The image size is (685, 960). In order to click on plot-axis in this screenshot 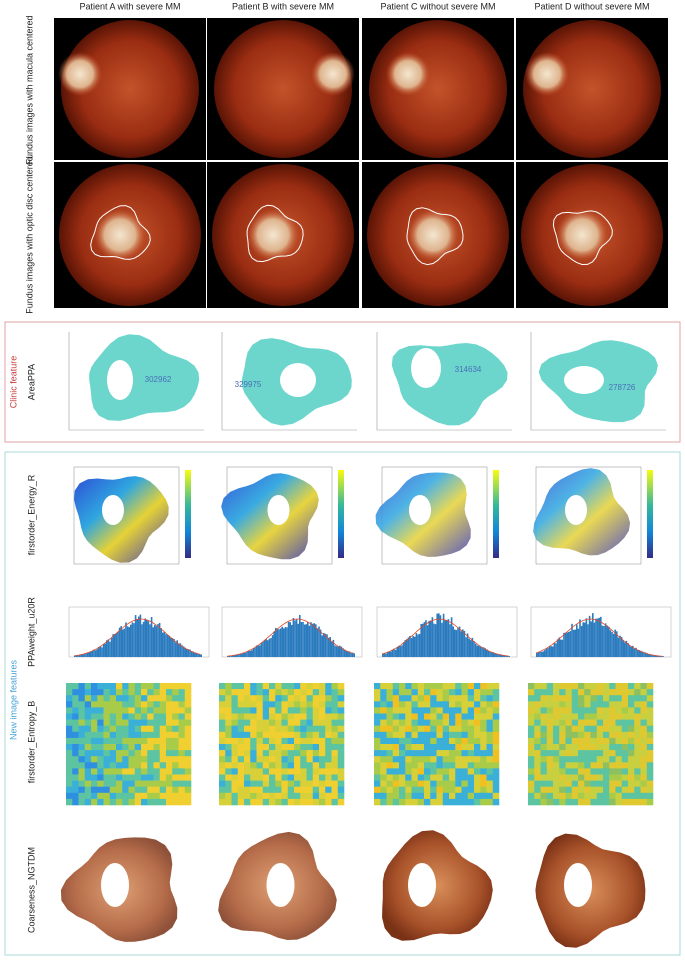, I will do `click(598, 381)`.